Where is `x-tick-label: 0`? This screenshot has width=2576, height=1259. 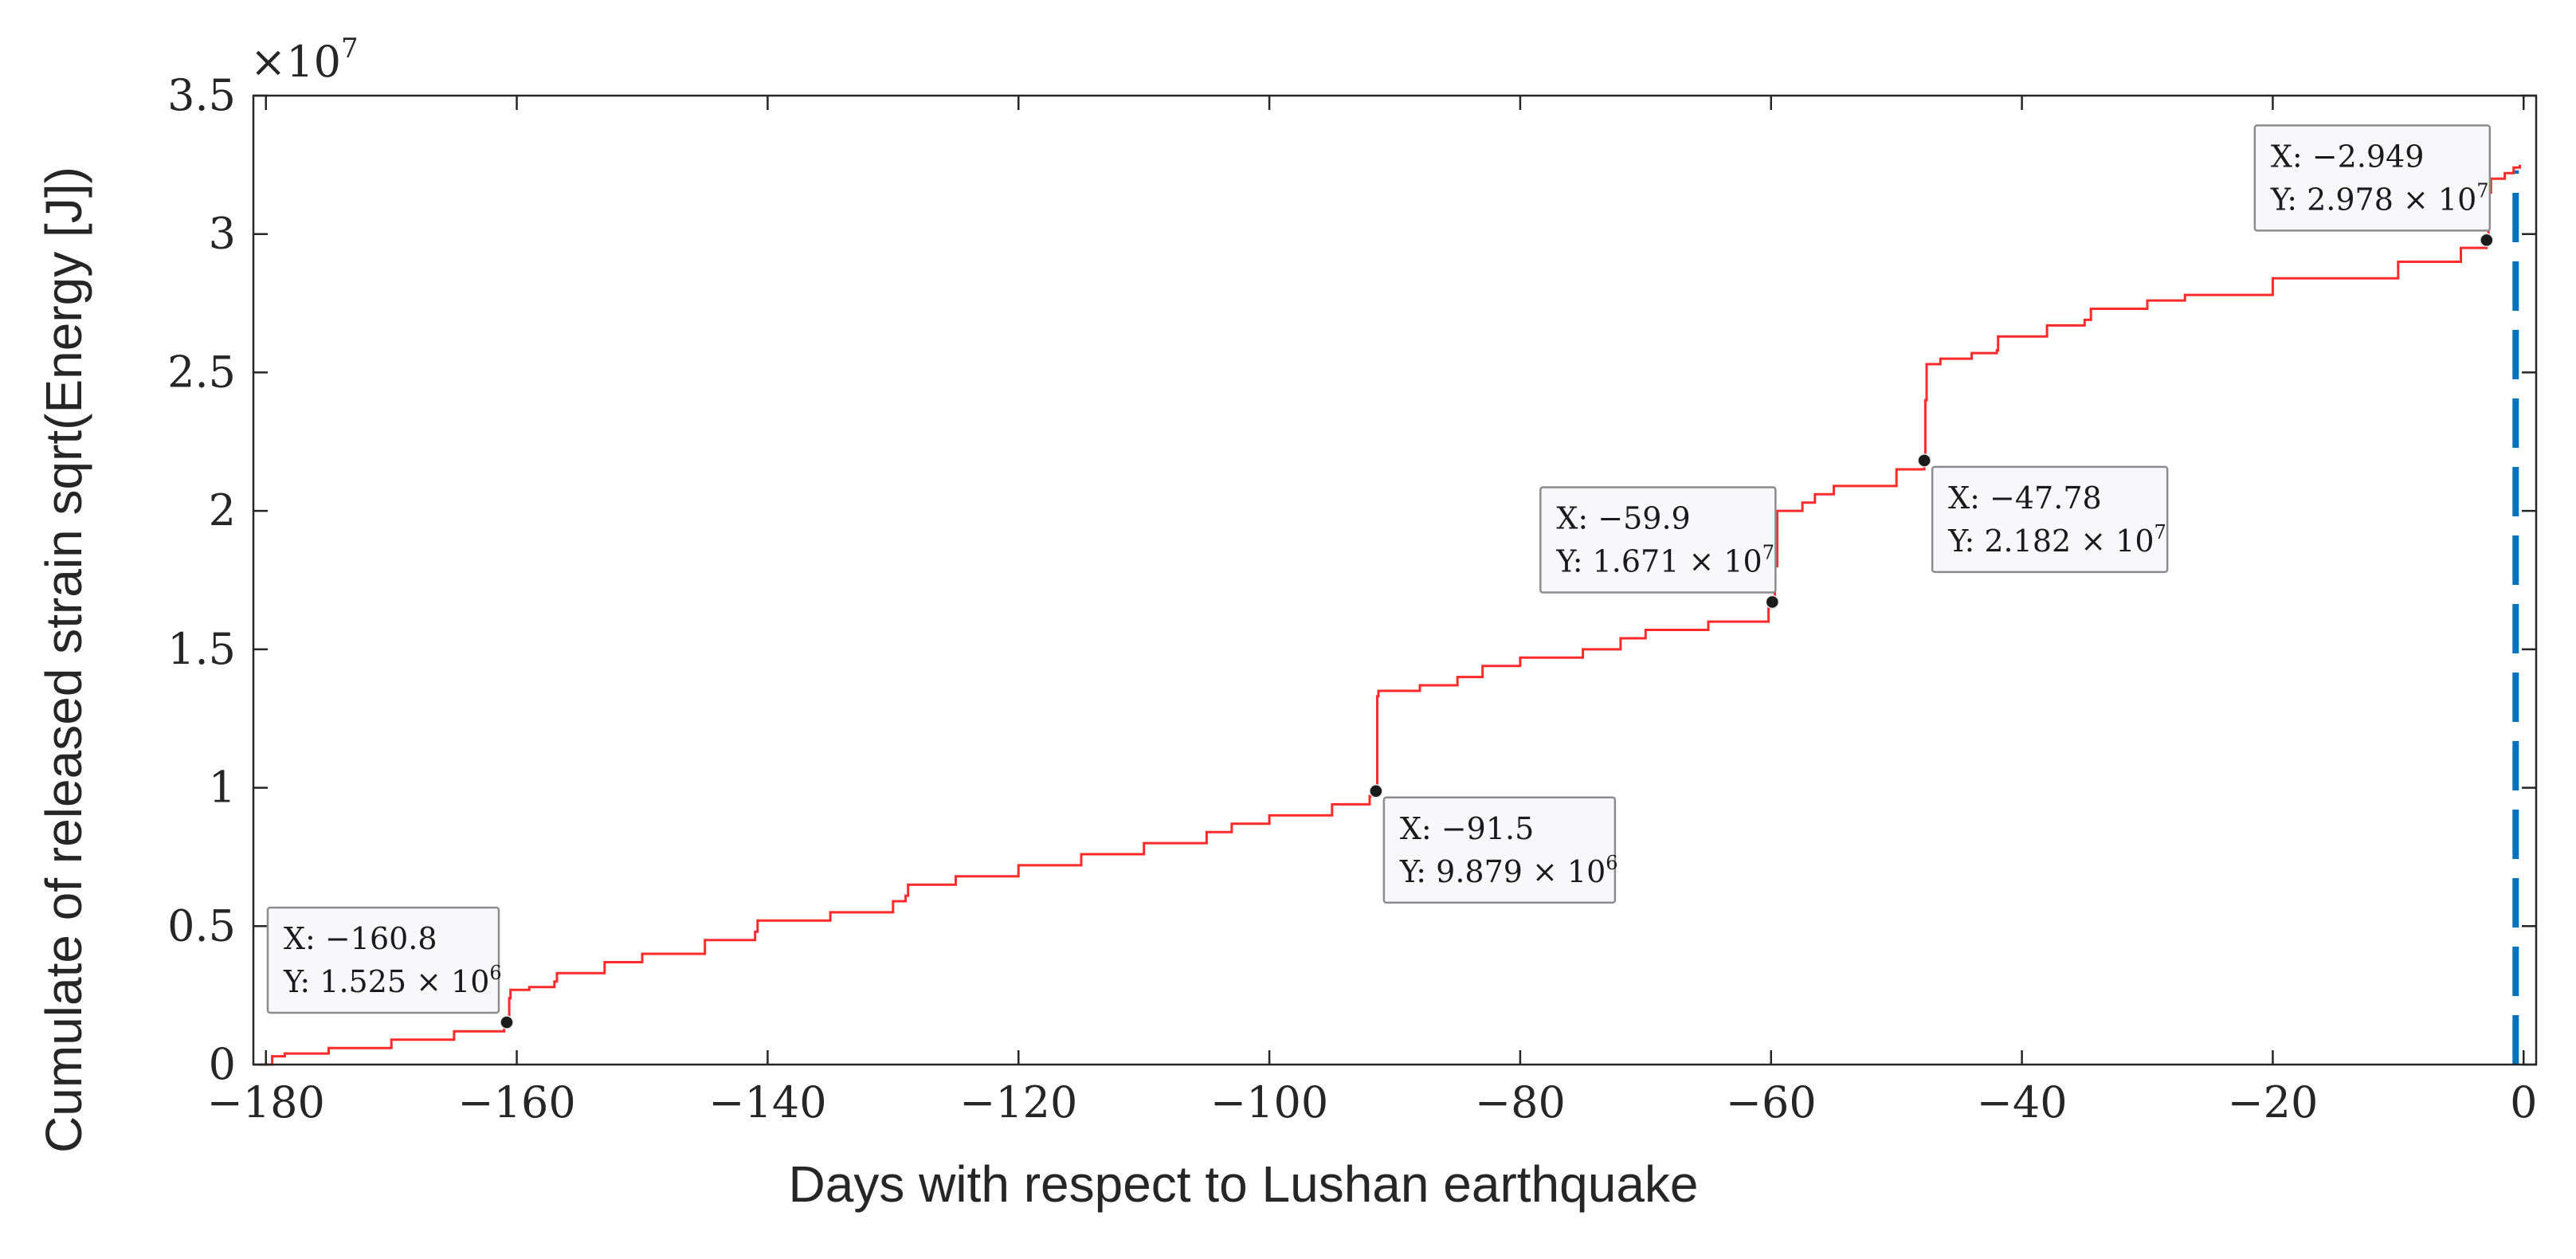
x-tick-label: 0 is located at coordinates (2523, 1103).